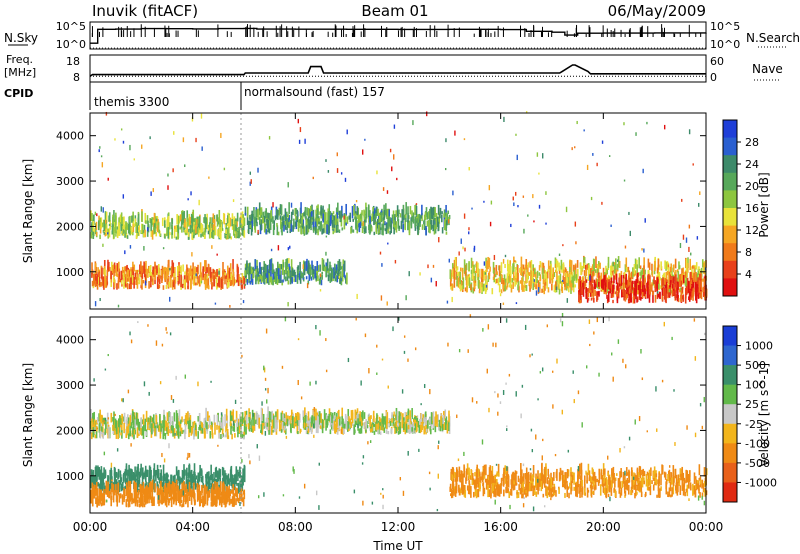  Describe the element at coordinates (730, 269) in the screenshot. I see `colorbar-swatch` at that location.